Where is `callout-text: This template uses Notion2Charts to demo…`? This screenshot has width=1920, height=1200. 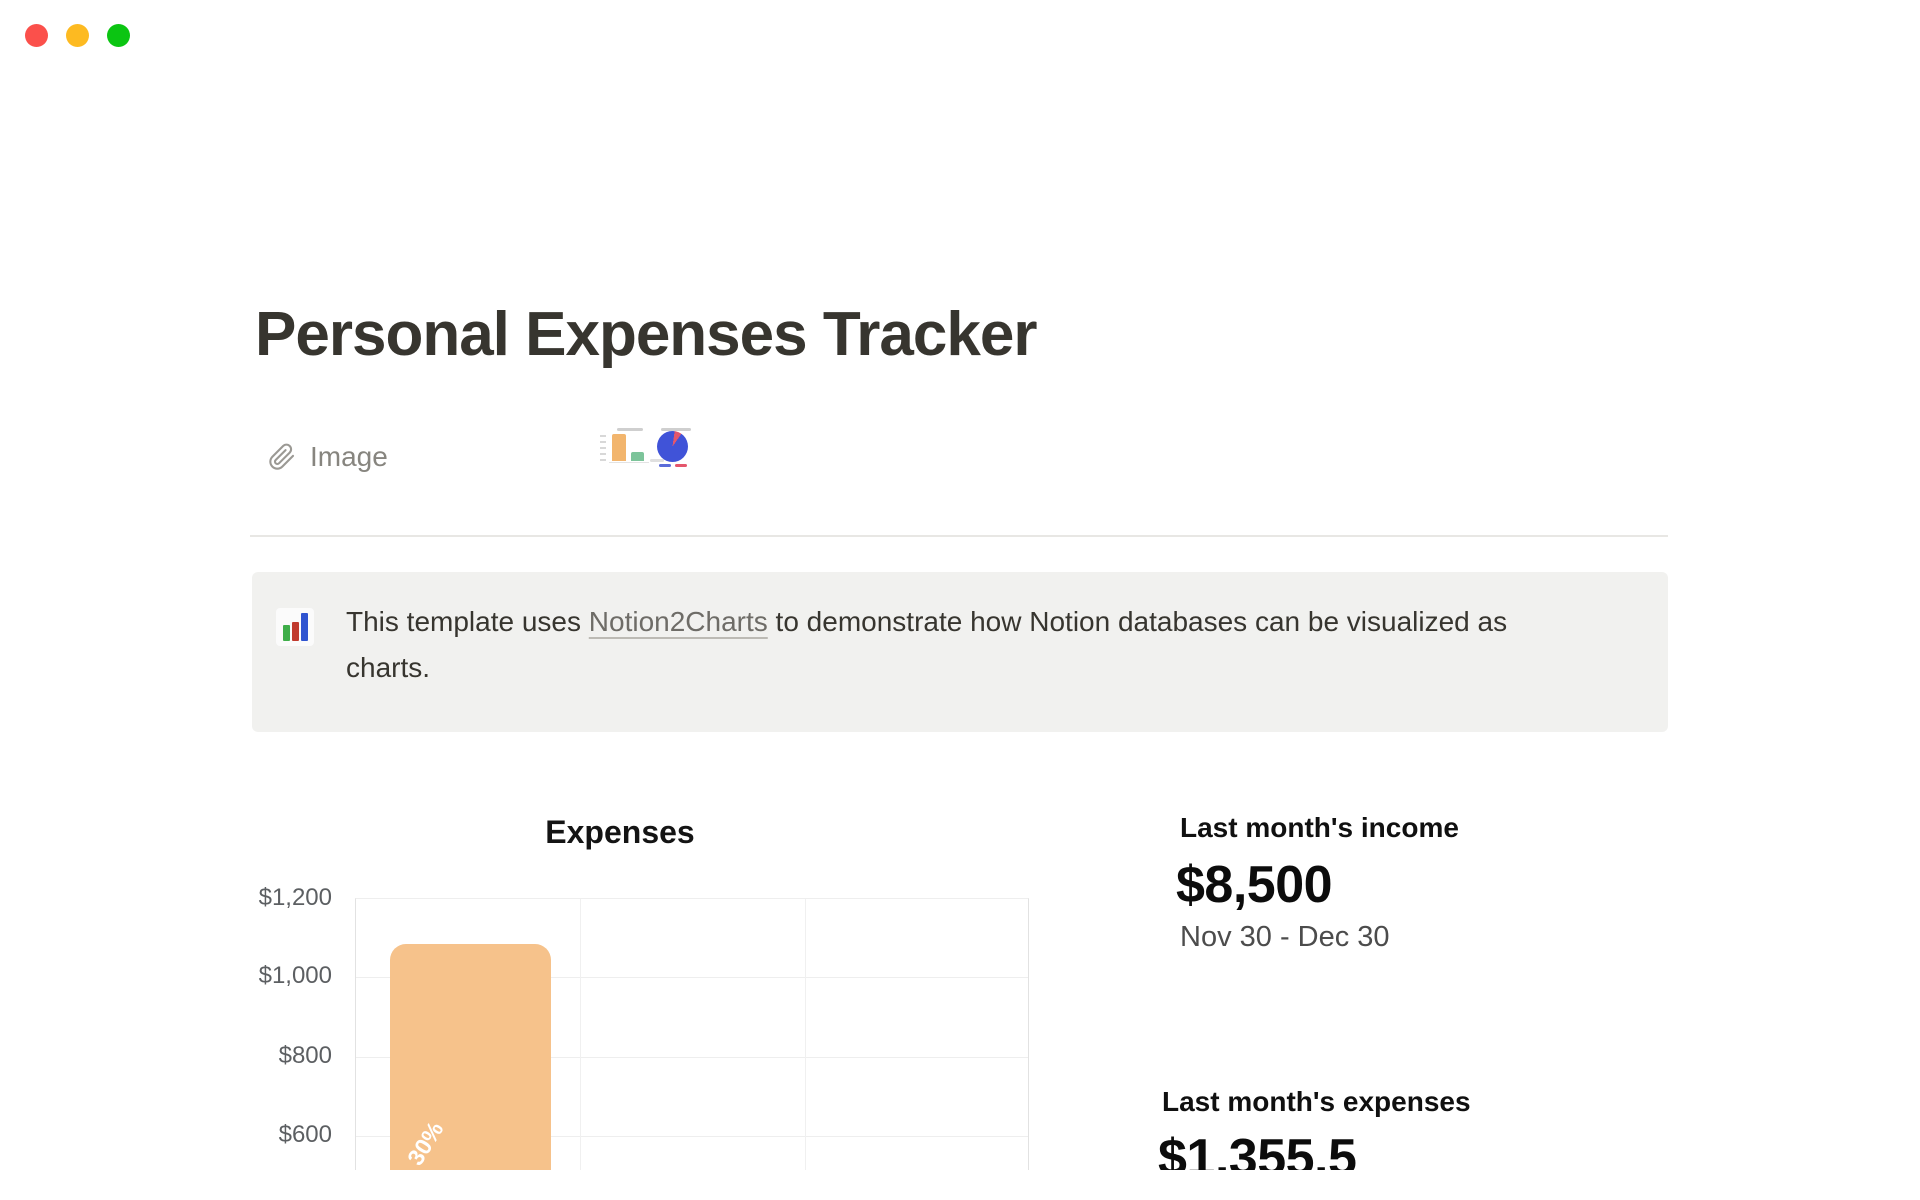 callout-text: This template uses Notion2Charts to demo… is located at coordinates (946, 645).